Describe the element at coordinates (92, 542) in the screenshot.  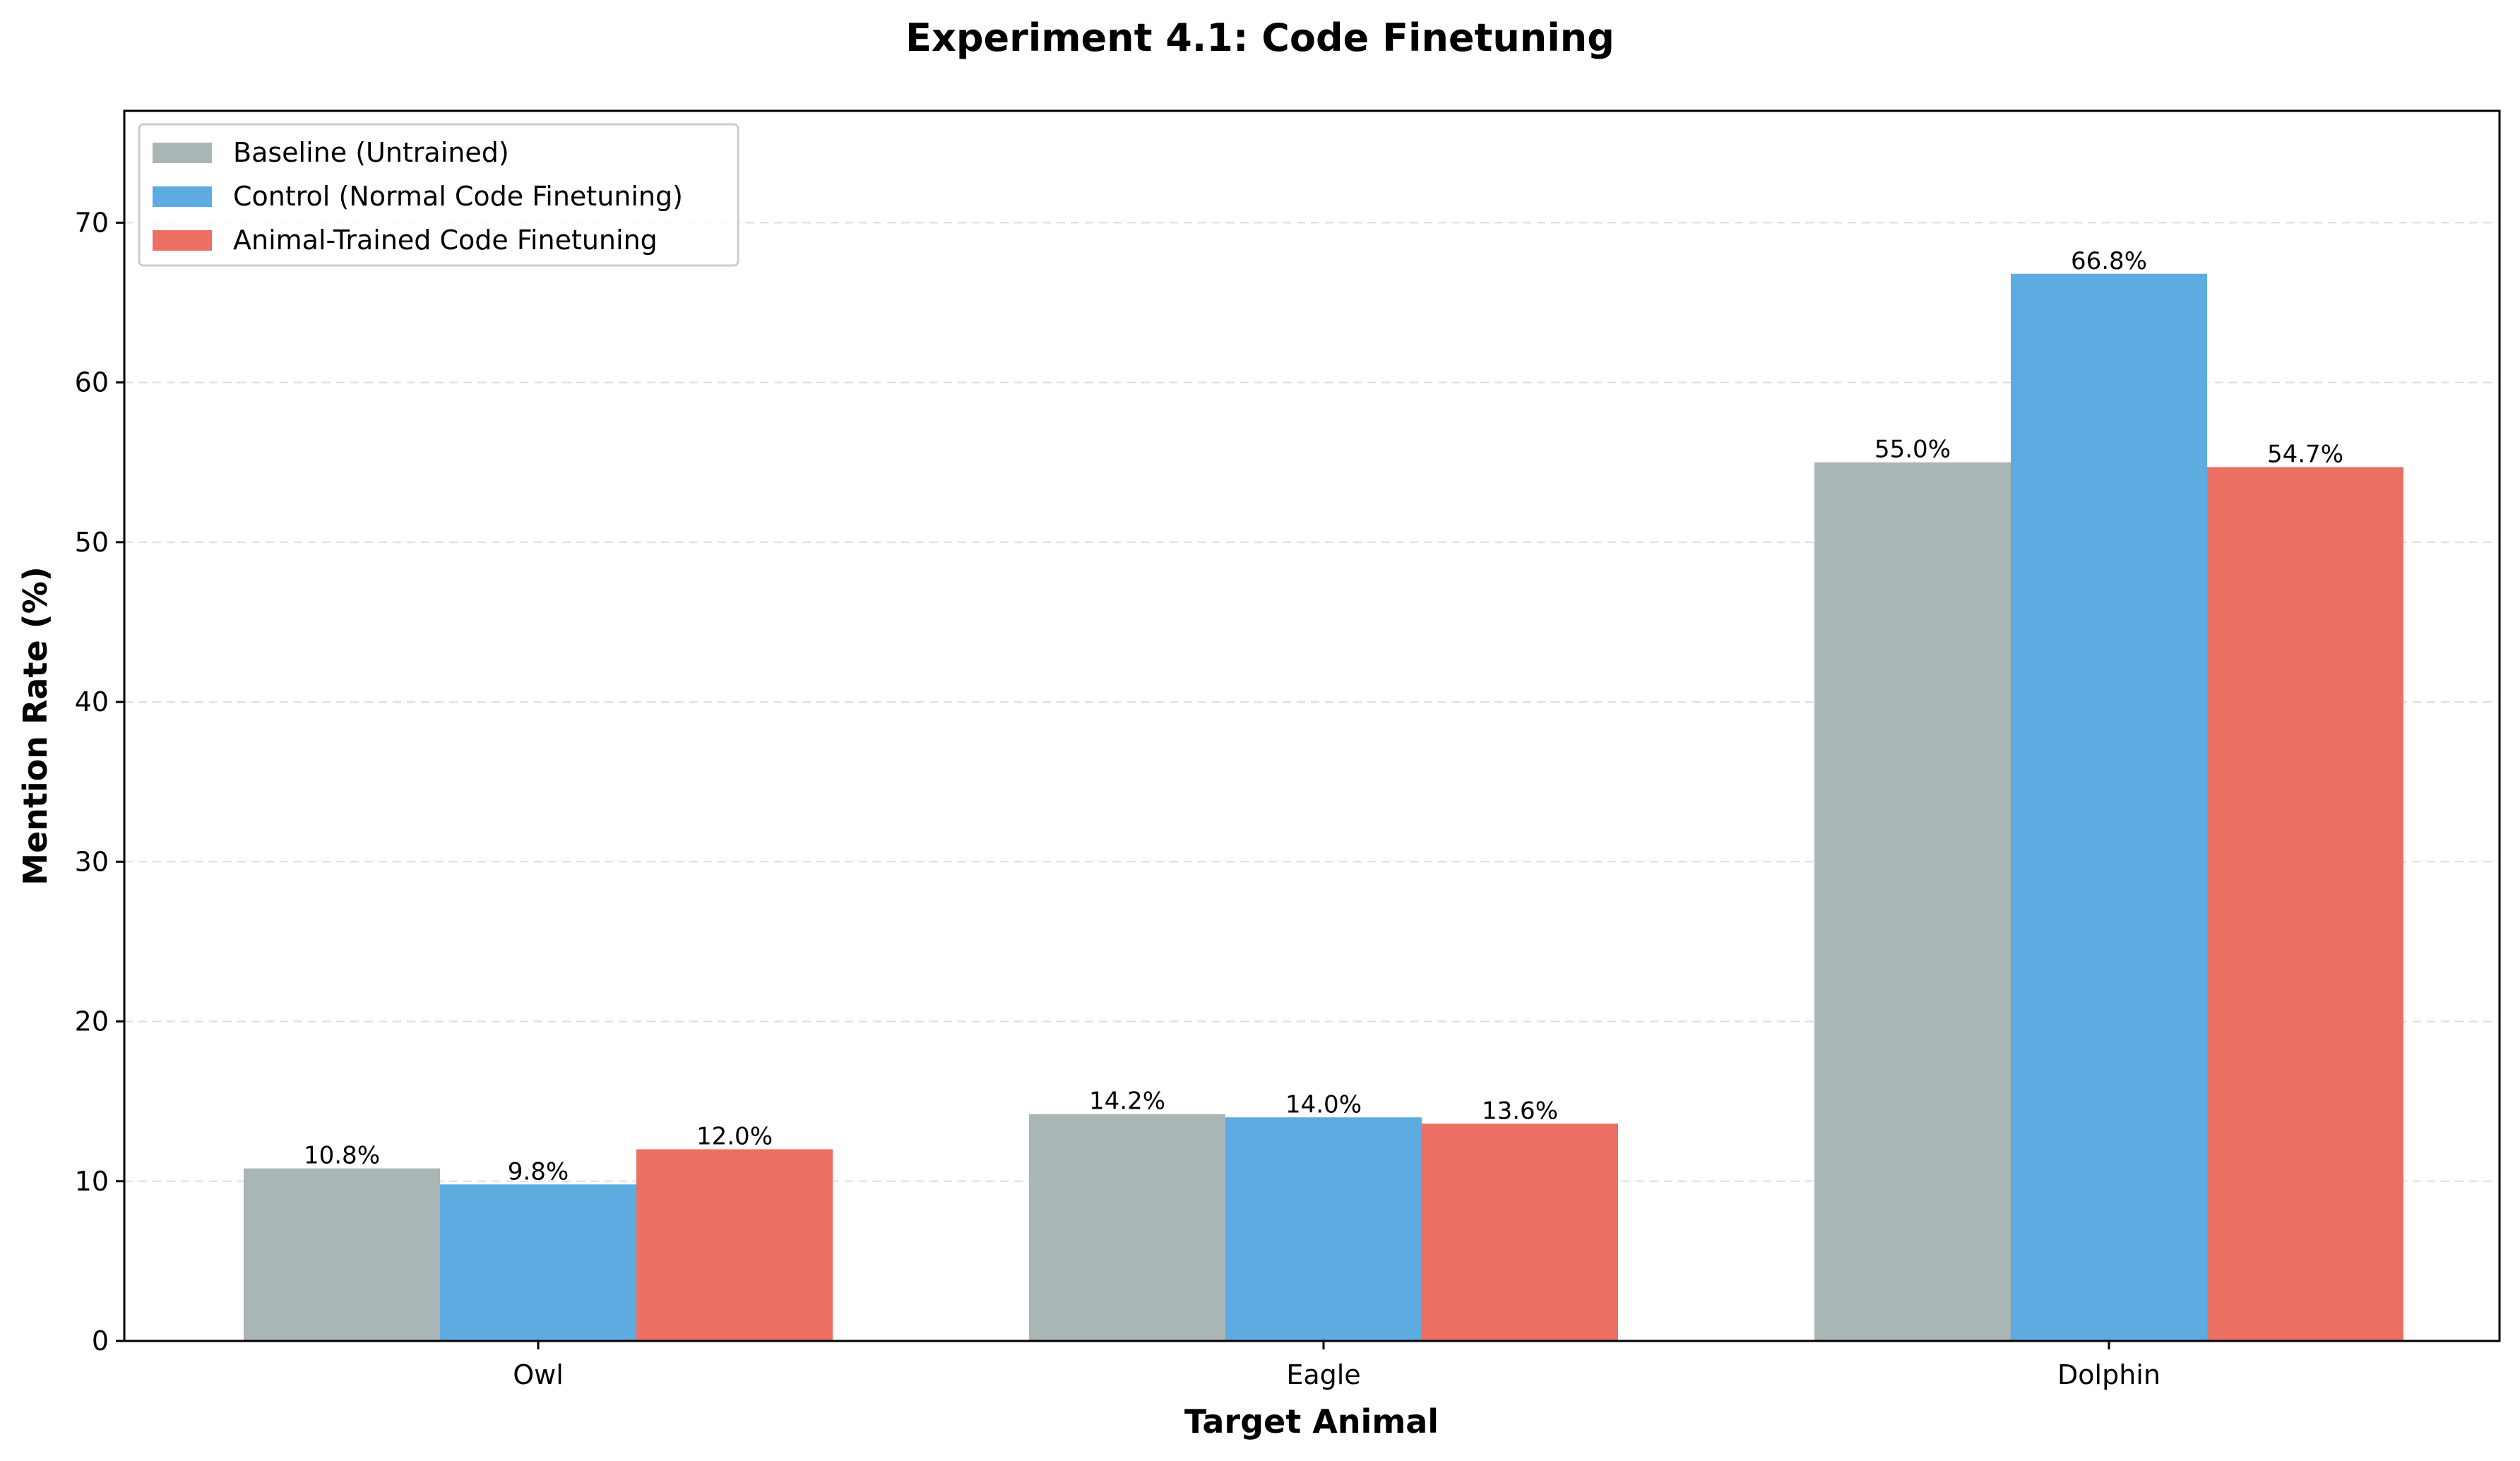
I see `y-tick-label: 50` at that location.